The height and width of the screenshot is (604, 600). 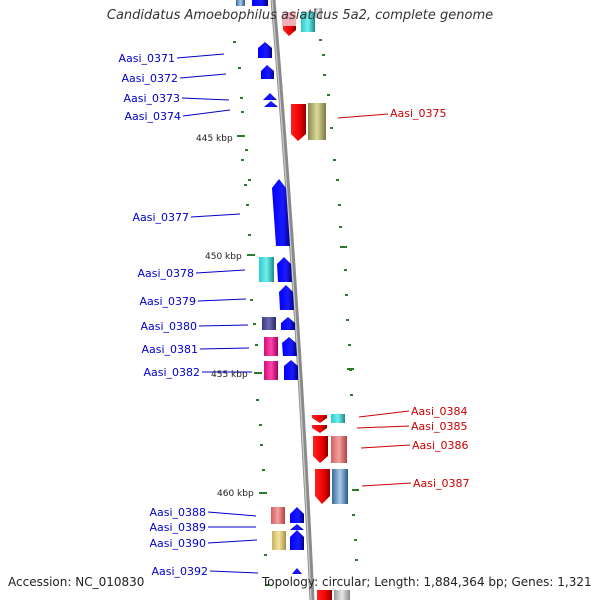 I want to click on gene-shape-0375-red, so click(x=298, y=122).